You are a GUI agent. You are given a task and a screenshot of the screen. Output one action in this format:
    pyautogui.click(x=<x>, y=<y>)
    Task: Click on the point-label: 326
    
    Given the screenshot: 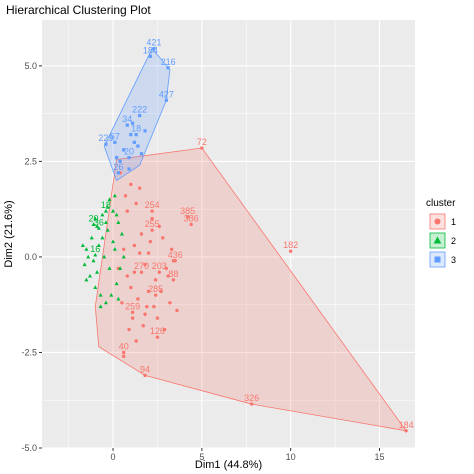 What is the action you would take?
    pyautogui.click(x=251, y=398)
    